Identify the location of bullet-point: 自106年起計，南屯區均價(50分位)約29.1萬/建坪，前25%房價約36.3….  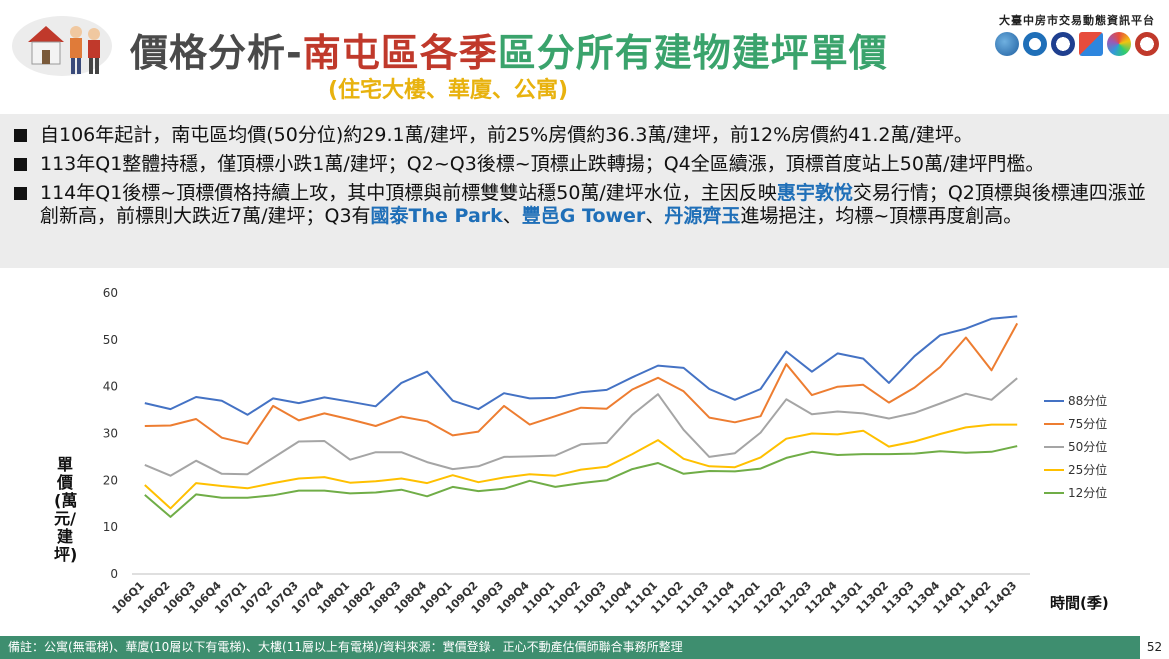
(582, 135).